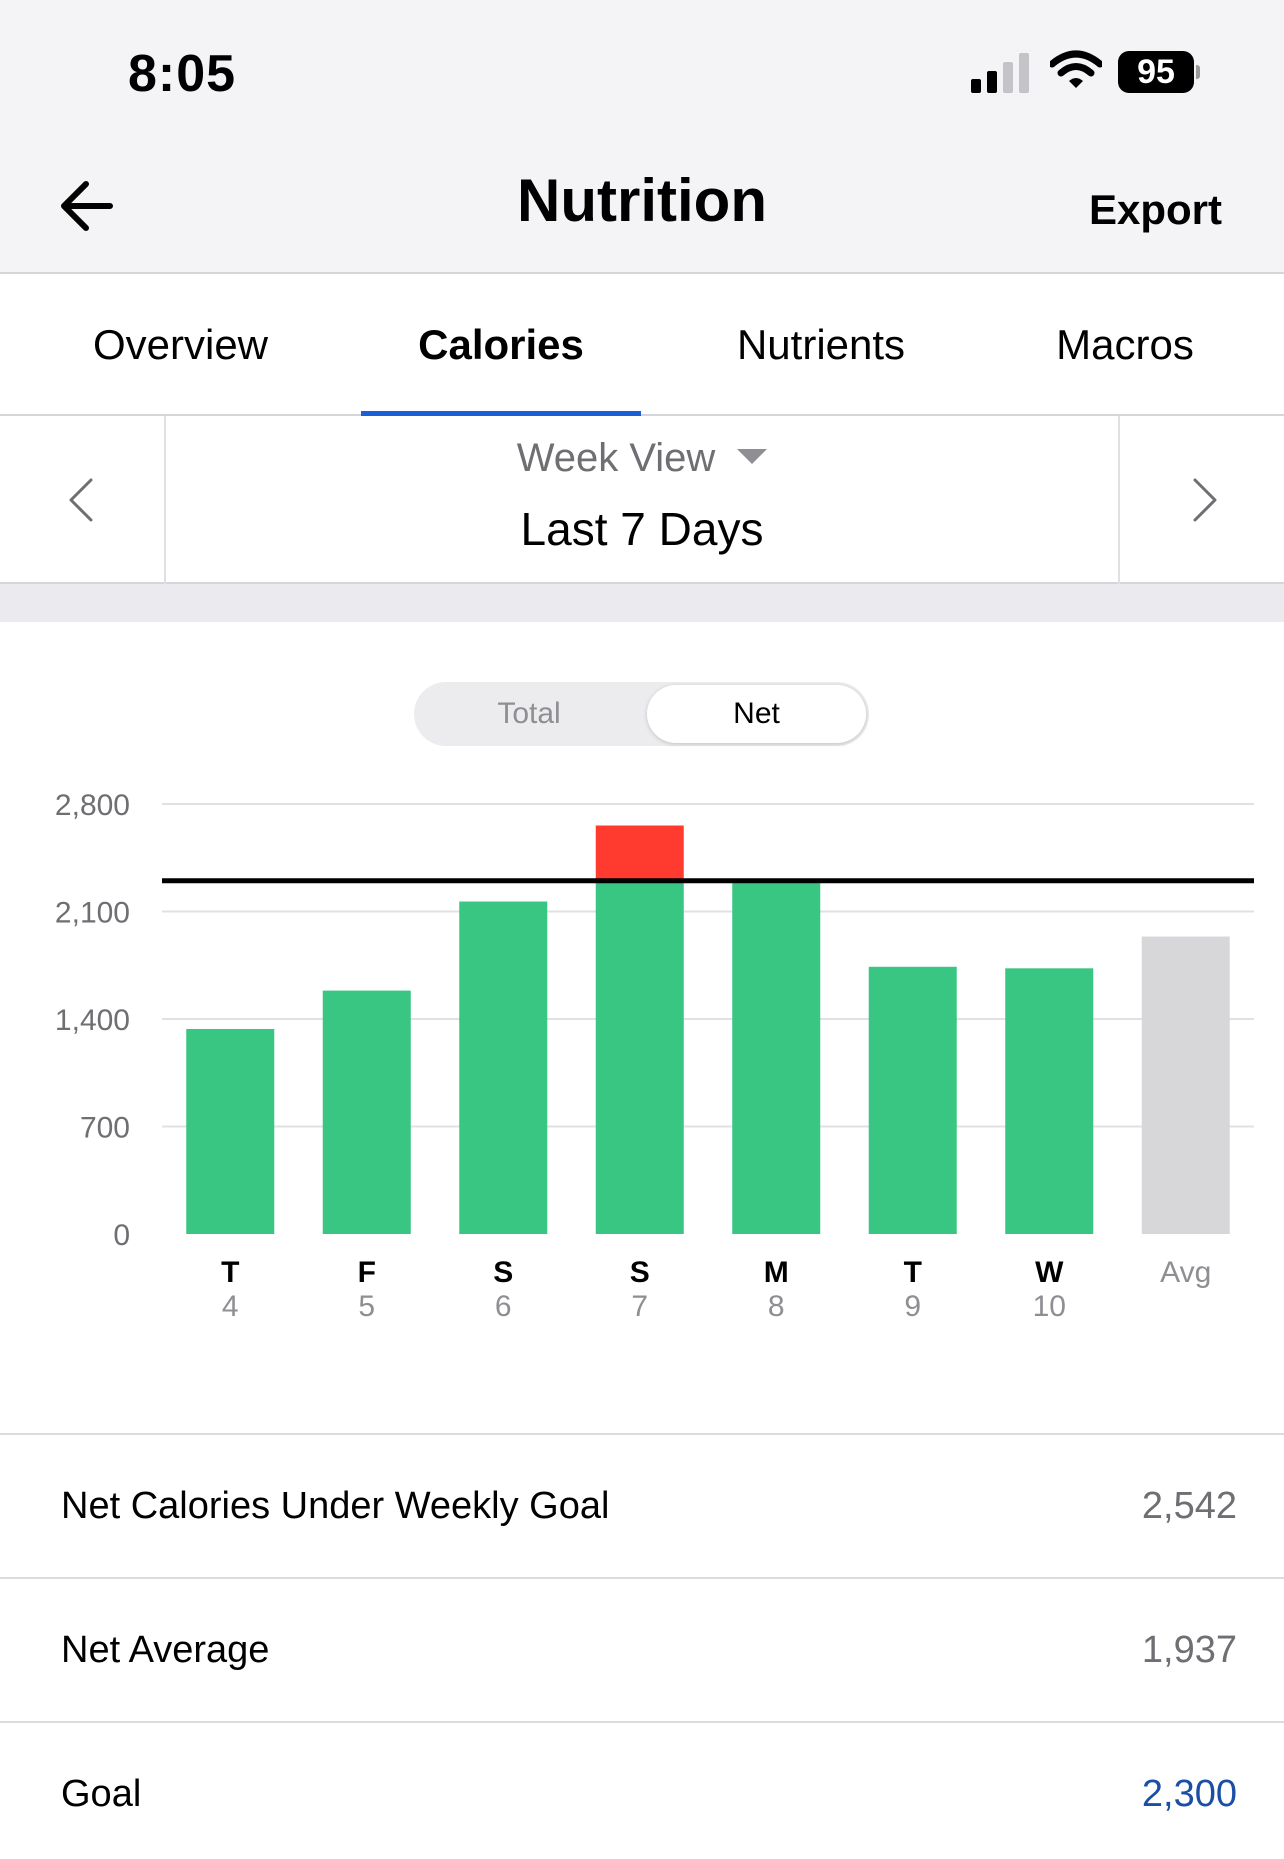 The width and height of the screenshot is (1284, 1859). Describe the element at coordinates (639, 853) in the screenshot. I see `bar-over-goal` at that location.